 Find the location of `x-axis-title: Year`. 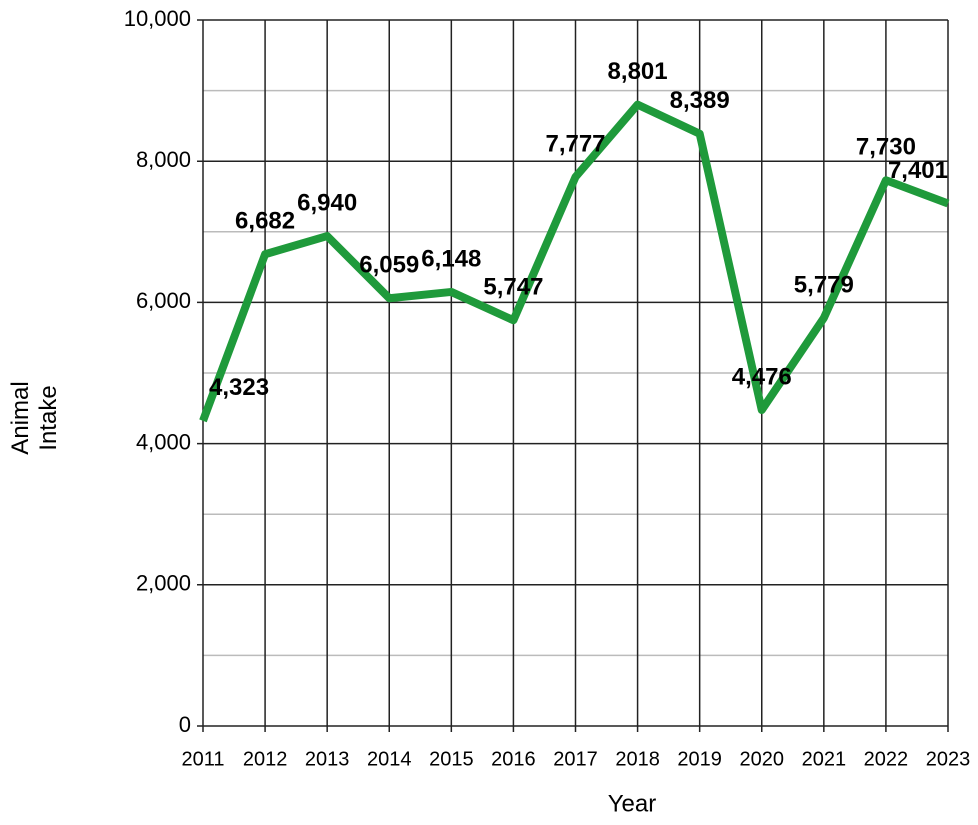

x-axis-title: Year is located at coordinates (632, 803).